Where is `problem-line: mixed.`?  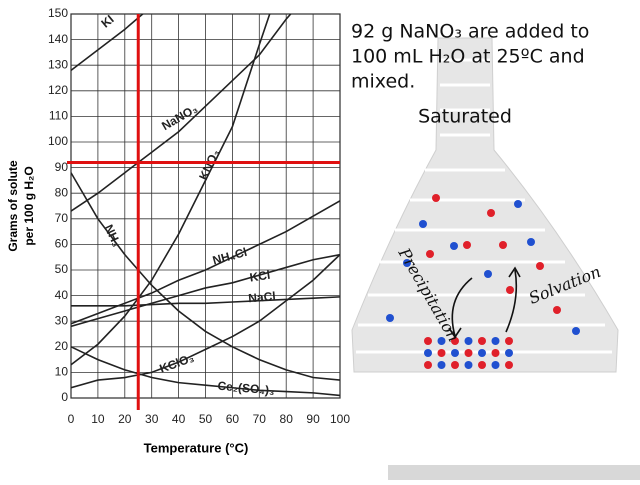
problem-line: mixed. is located at coordinates (383, 82).